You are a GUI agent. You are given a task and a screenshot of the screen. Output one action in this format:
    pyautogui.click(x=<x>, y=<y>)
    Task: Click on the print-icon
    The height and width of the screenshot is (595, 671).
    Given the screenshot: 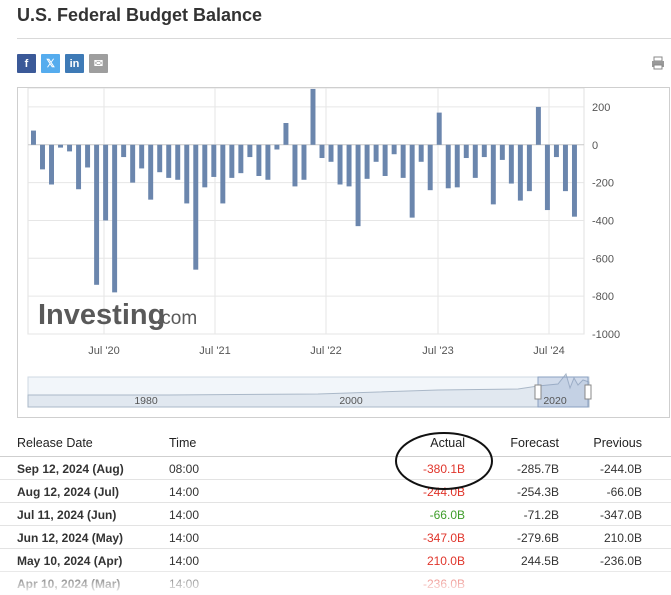 What is the action you would take?
    pyautogui.click(x=658, y=65)
    